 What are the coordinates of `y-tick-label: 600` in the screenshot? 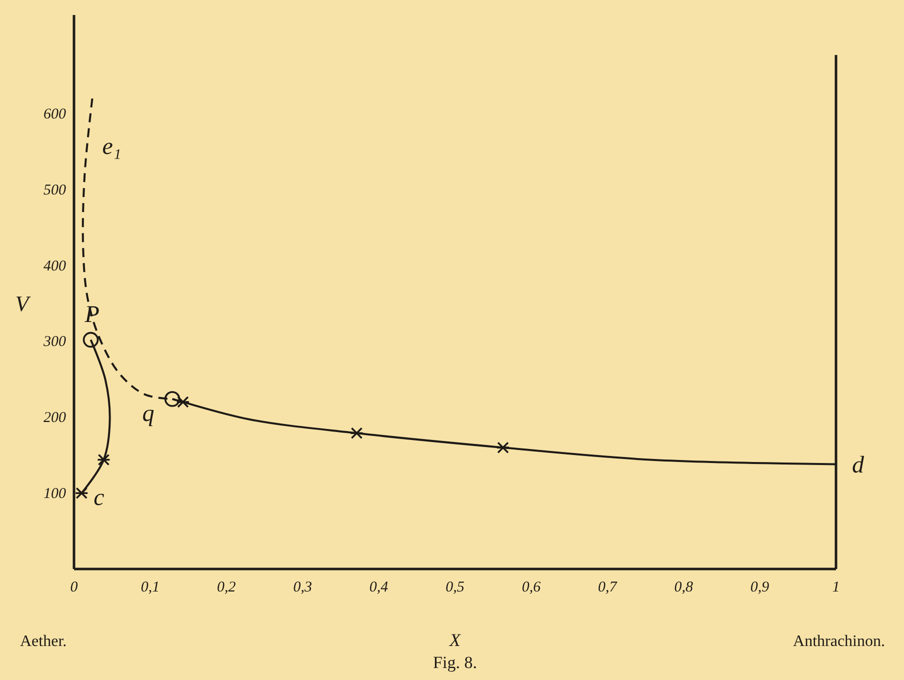 It's located at (55, 114).